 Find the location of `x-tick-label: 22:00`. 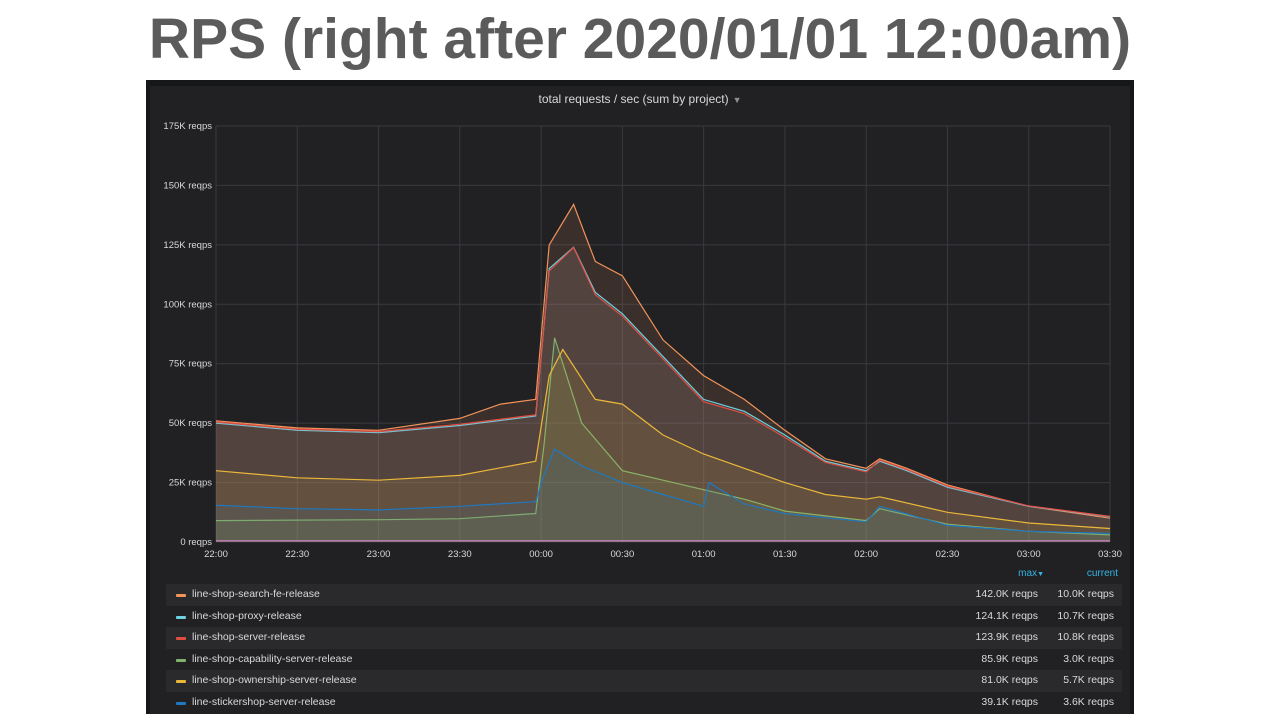

x-tick-label: 22:00 is located at coordinates (216, 554).